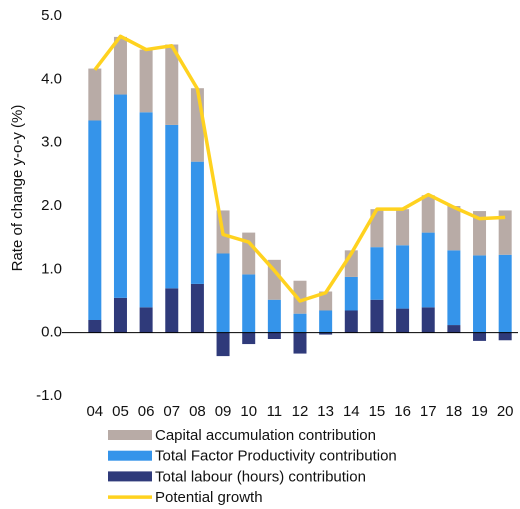 The height and width of the screenshot is (509, 520). I want to click on y-tick-label: 4.0, so click(51, 78).